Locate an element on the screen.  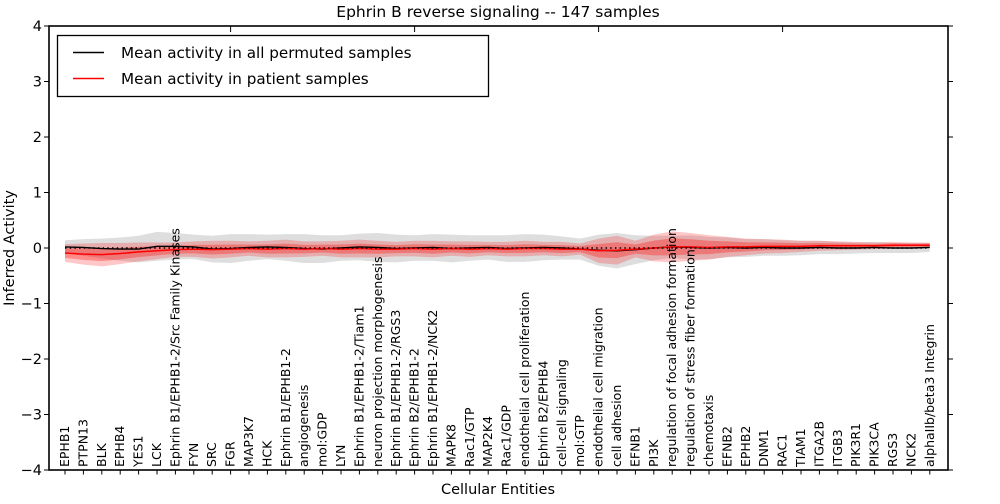
x-tick-label: SRC is located at coordinates (211, 454).